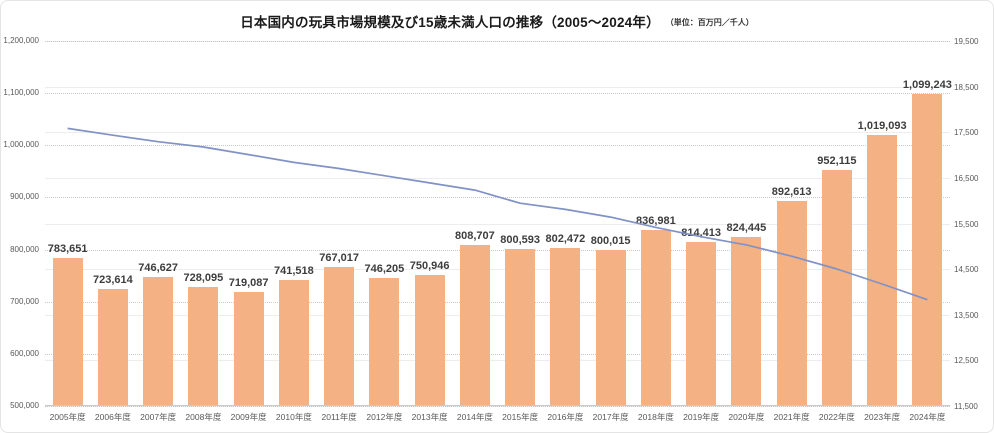 The image size is (994, 433). Describe the element at coordinates (24, 353) in the screenshot. I see `left-axis-tick: 600,000` at that location.